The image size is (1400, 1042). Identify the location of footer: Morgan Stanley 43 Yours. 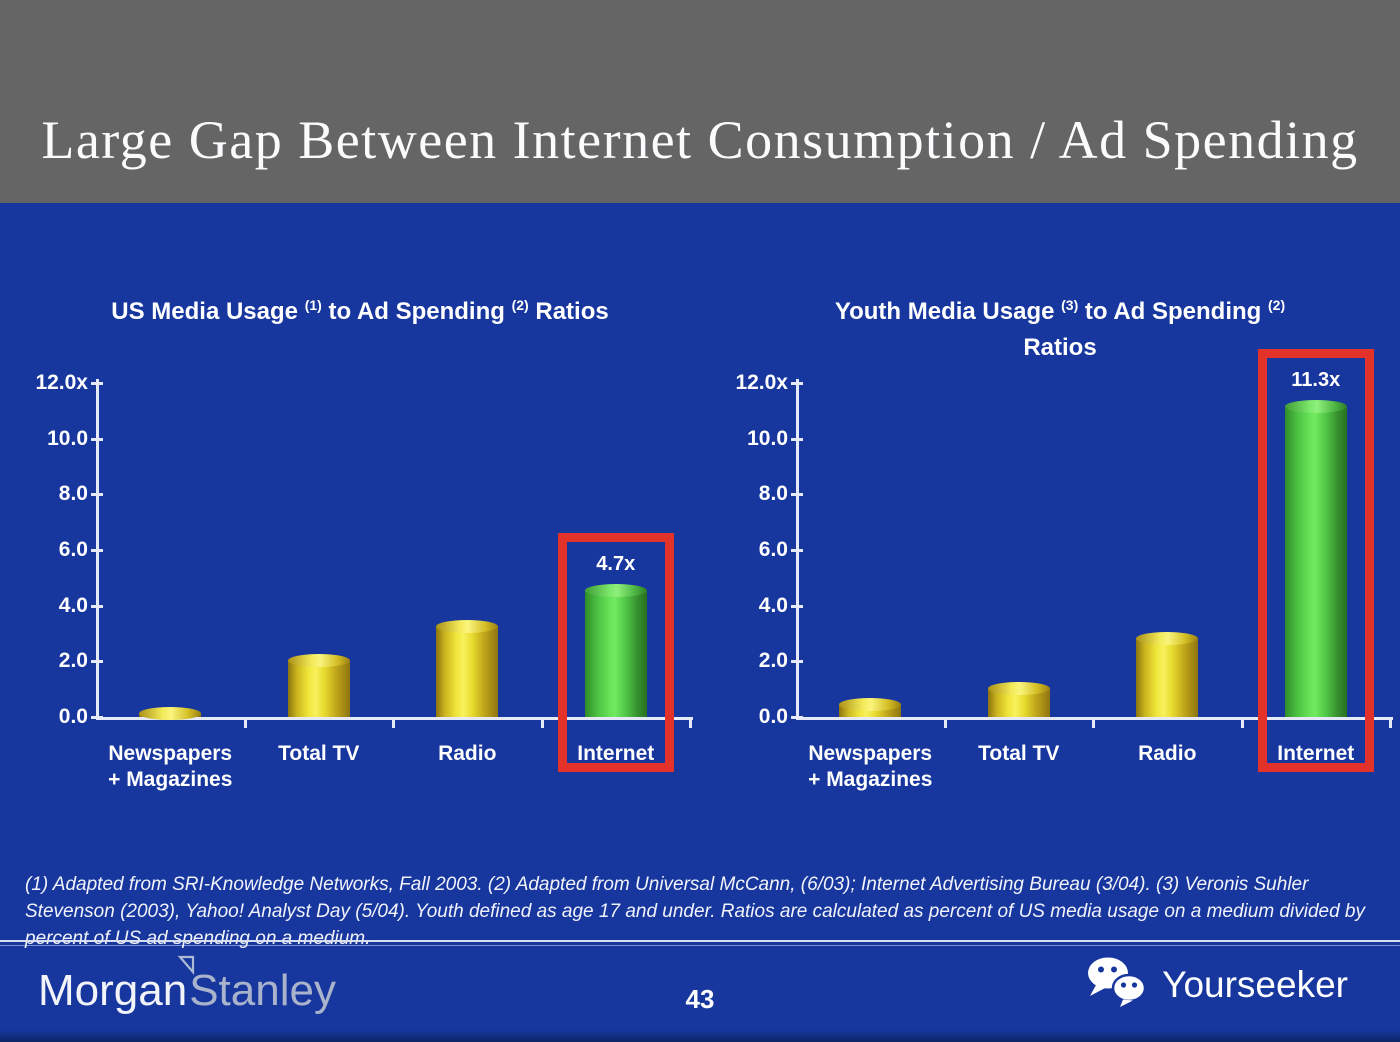
(700, 990).